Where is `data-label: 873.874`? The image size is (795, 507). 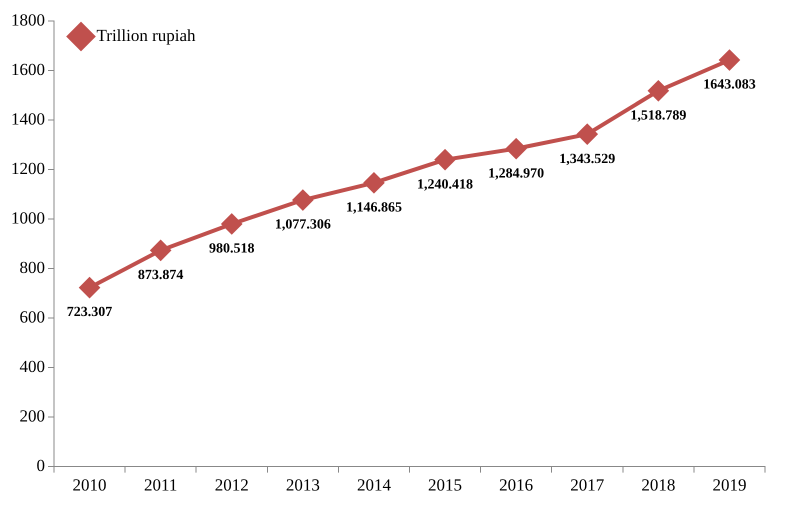 data-label: 873.874 is located at coordinates (161, 275).